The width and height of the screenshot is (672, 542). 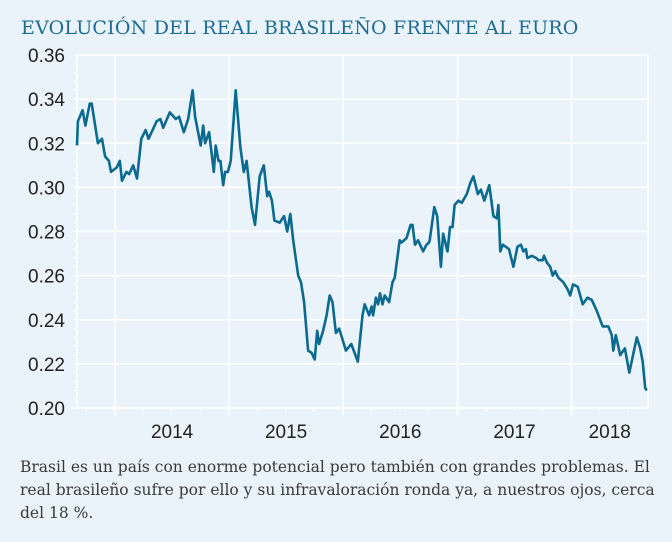 I want to click on x-tick-label: 2015, so click(x=286, y=432).